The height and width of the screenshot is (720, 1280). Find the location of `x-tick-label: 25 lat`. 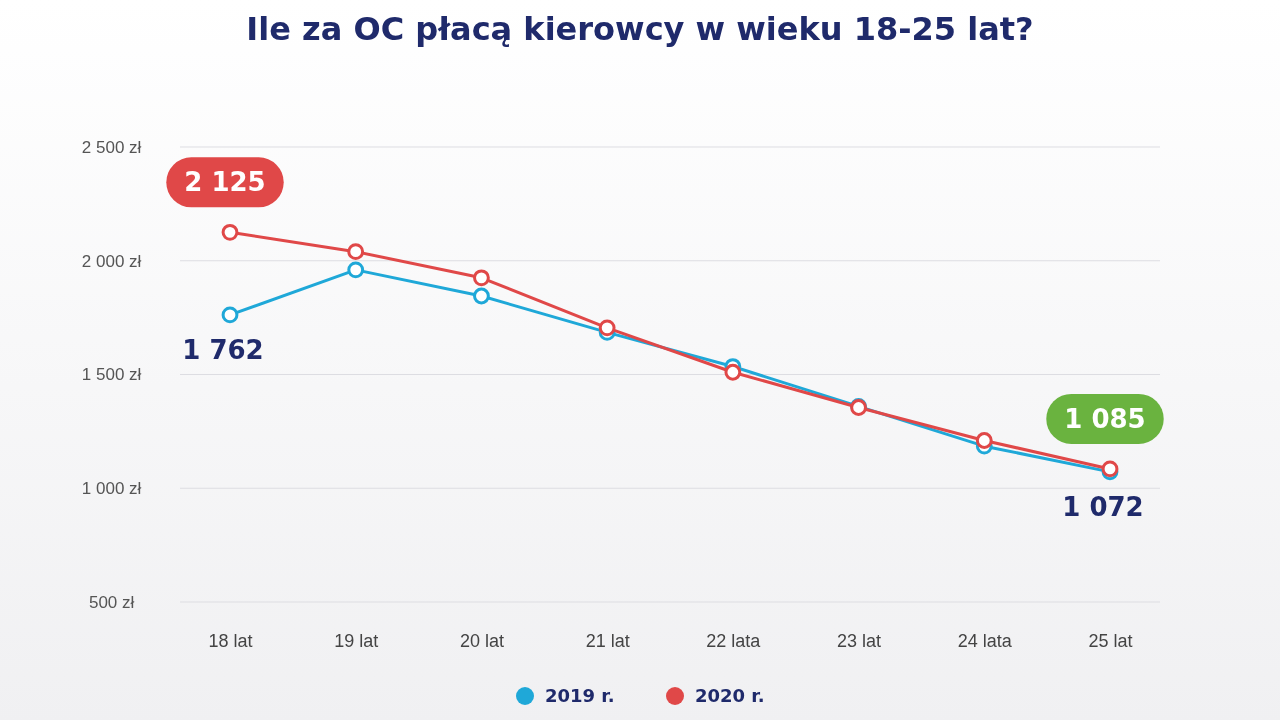

x-tick-label: 25 lat is located at coordinates (1110, 640).